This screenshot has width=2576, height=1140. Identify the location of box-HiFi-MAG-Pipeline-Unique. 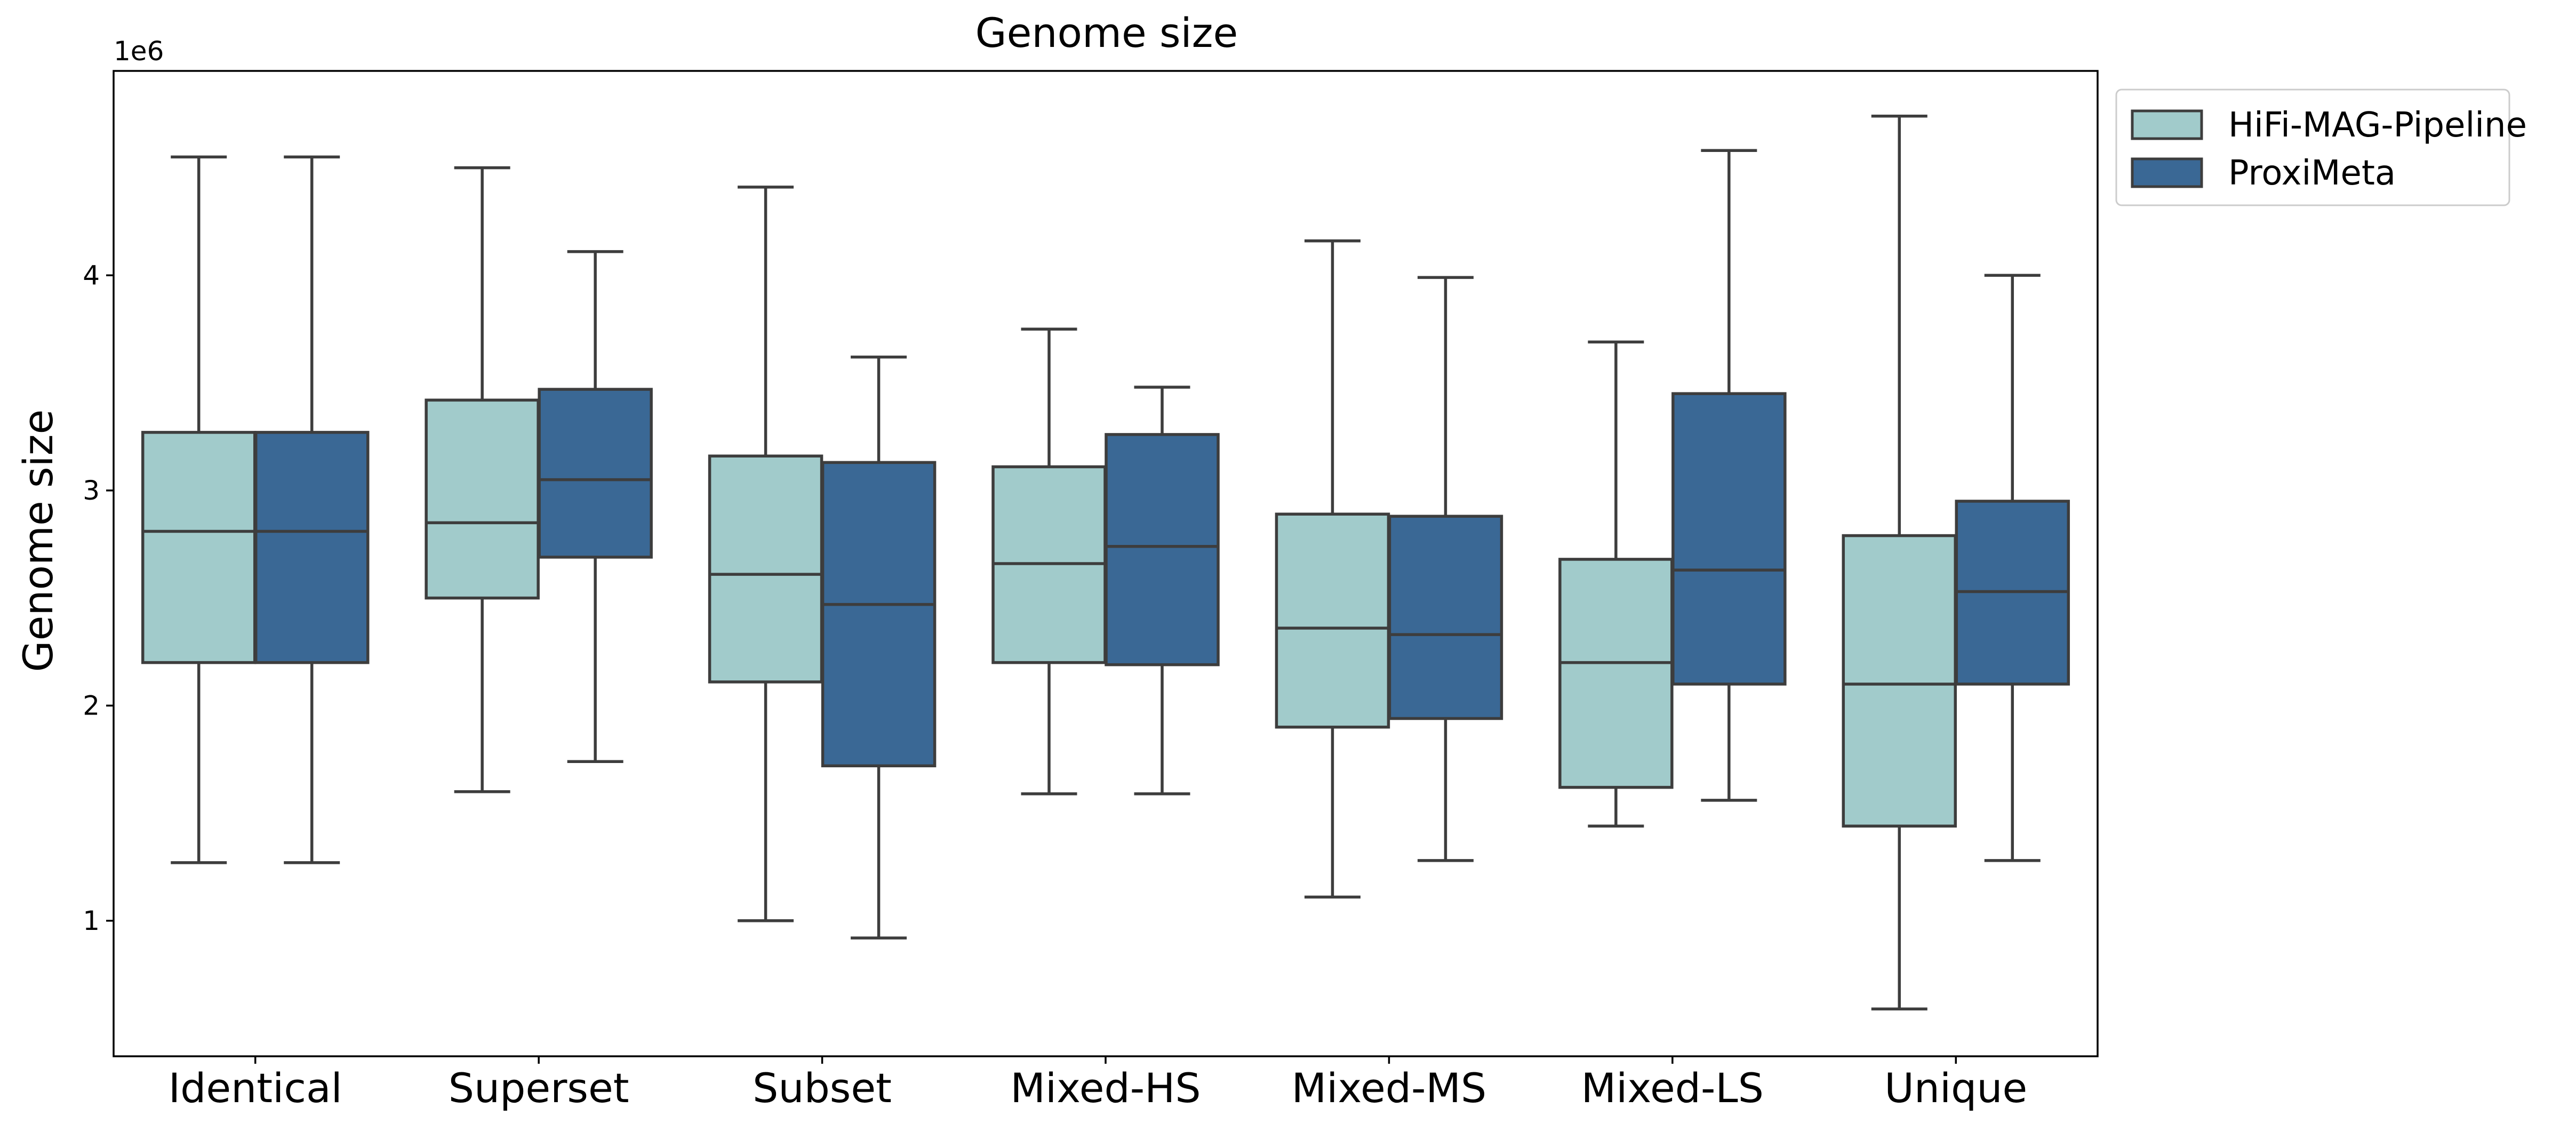
(1899, 562).